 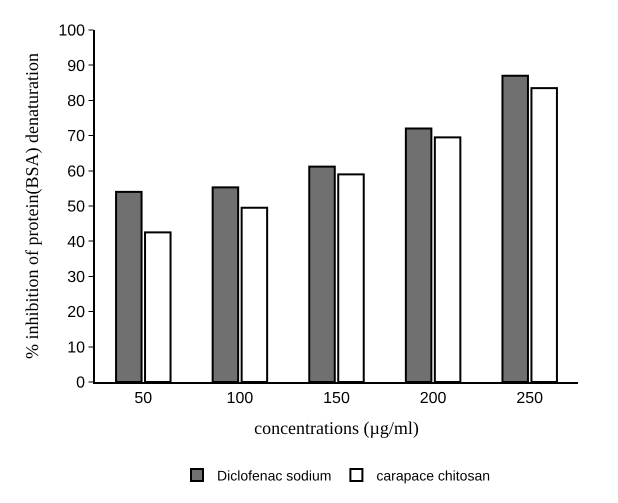 What do you see at coordinates (336, 428) in the screenshot?
I see `x-axis-title: concentrations (µg/ml)` at bounding box center [336, 428].